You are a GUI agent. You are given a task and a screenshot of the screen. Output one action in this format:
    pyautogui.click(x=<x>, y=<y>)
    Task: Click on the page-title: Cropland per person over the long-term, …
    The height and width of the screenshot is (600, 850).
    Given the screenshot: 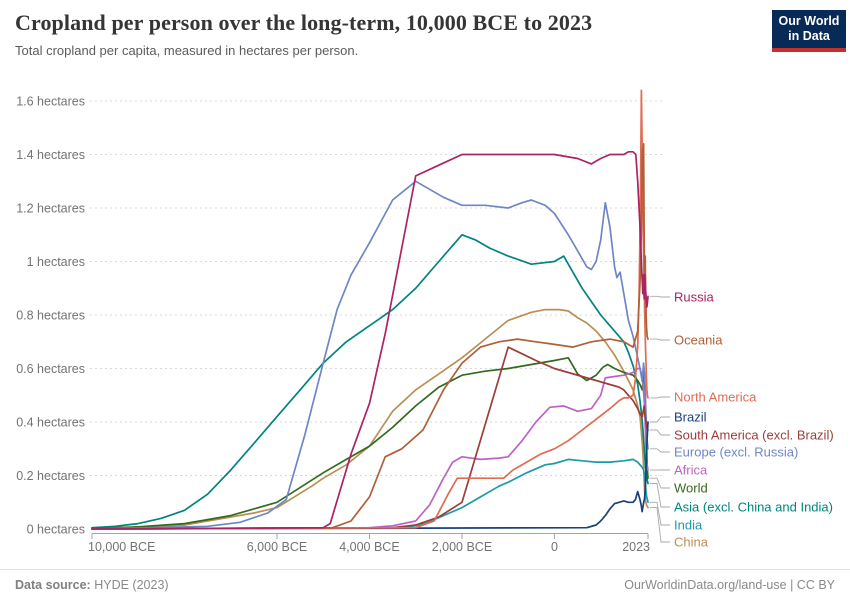 What is the action you would take?
    pyautogui.click(x=304, y=22)
    